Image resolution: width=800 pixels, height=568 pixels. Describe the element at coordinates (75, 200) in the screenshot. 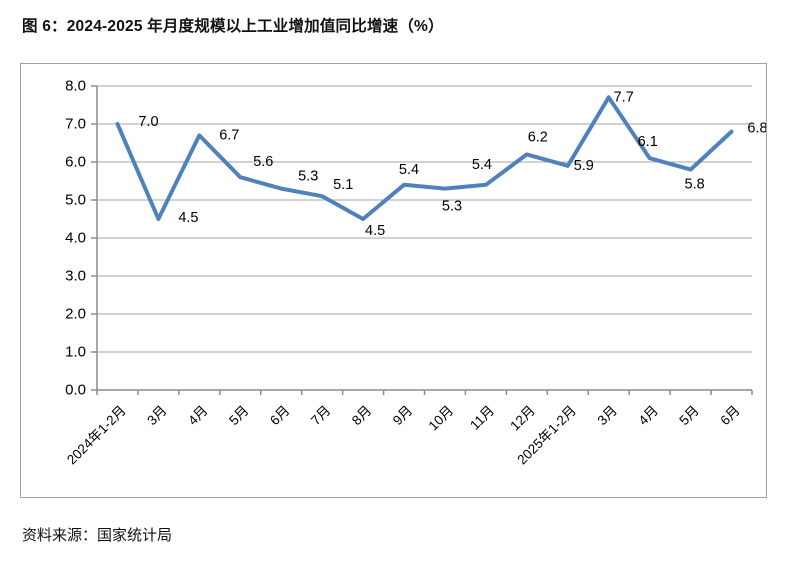

I see `y-tick-label: 5.0` at that location.